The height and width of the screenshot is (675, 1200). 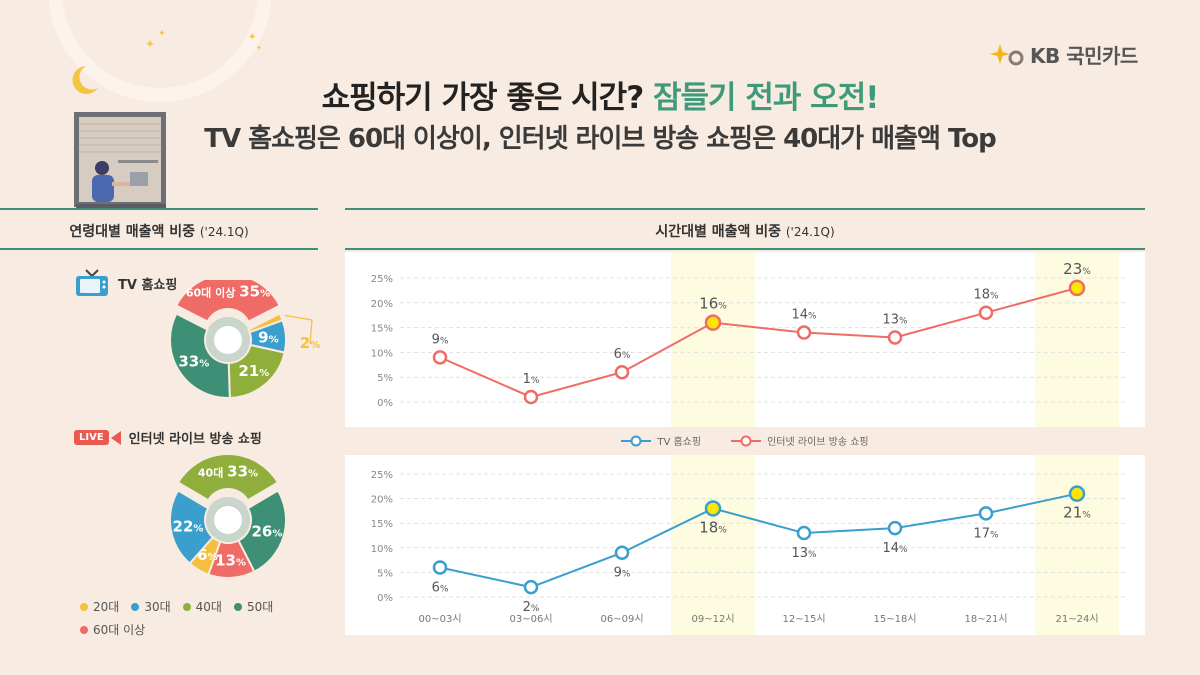 What do you see at coordinates (91, 437) in the screenshot?
I see `live-badge: LIVE` at bounding box center [91, 437].